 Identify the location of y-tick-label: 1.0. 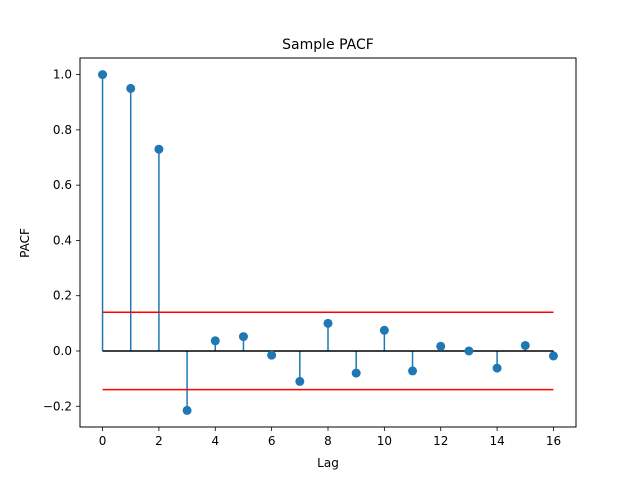
(62, 75).